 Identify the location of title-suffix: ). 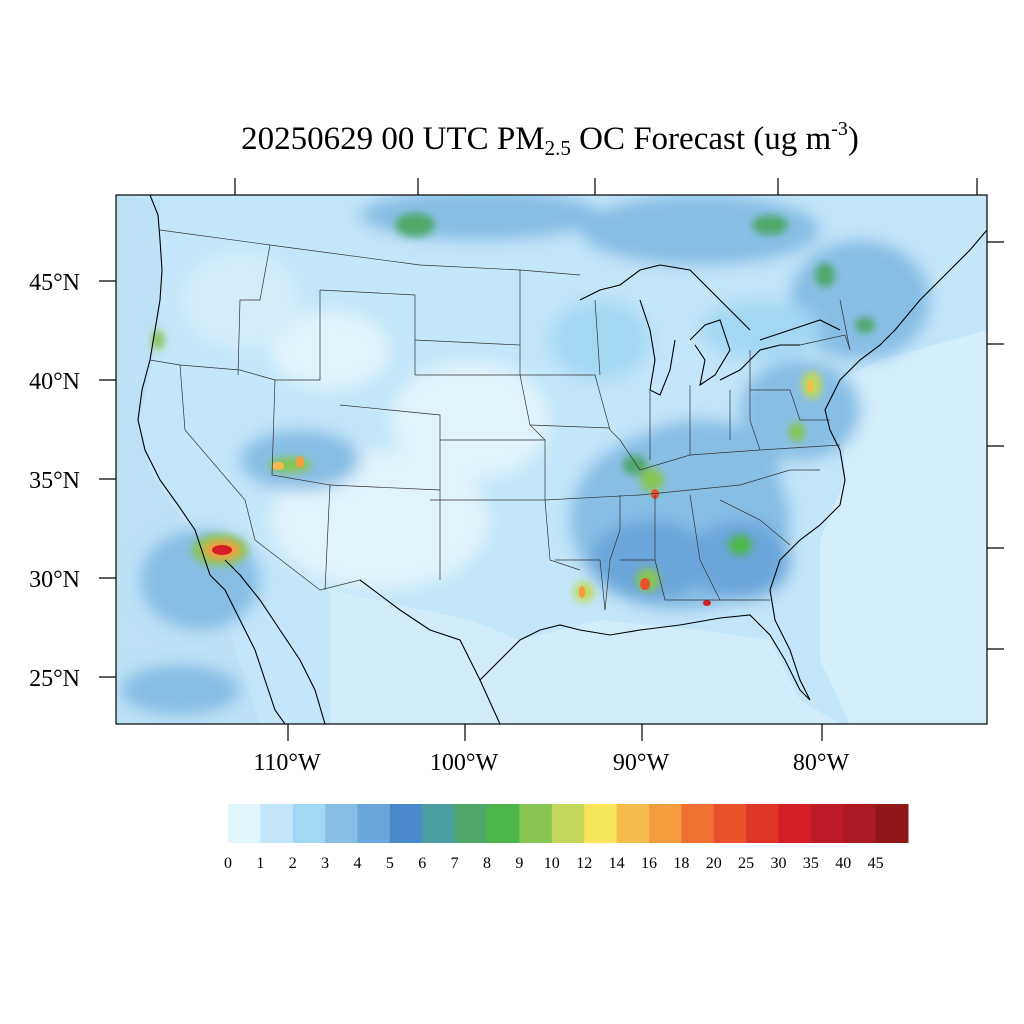
(853, 139).